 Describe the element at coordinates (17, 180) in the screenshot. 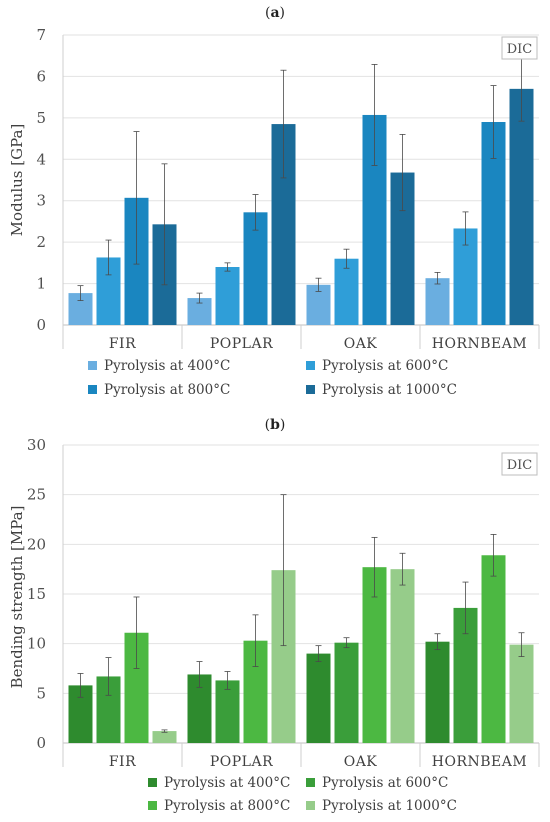

I see `panel-a-y-axis-label: Modulus [GPa]` at that location.